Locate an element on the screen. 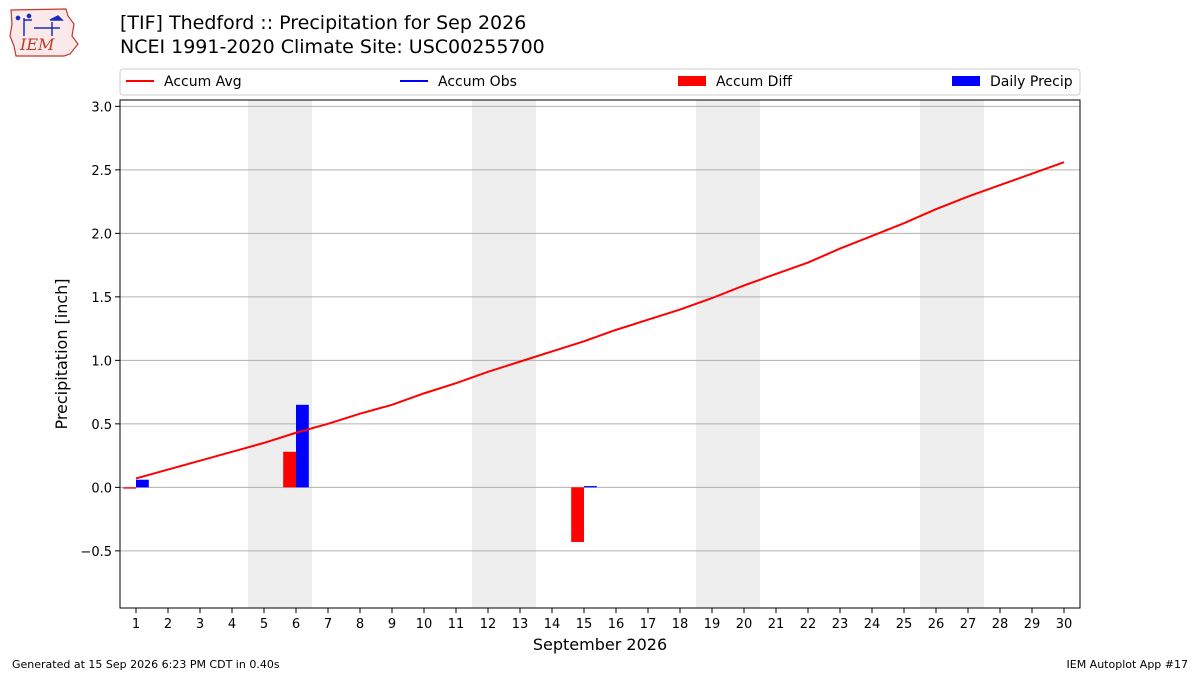  y-axis-label: Precipitation [inch] is located at coordinates (61, 353).